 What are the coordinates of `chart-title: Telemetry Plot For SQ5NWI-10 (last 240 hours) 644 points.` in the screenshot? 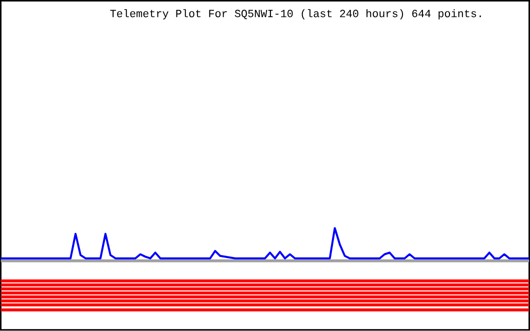 It's located at (295, 14).